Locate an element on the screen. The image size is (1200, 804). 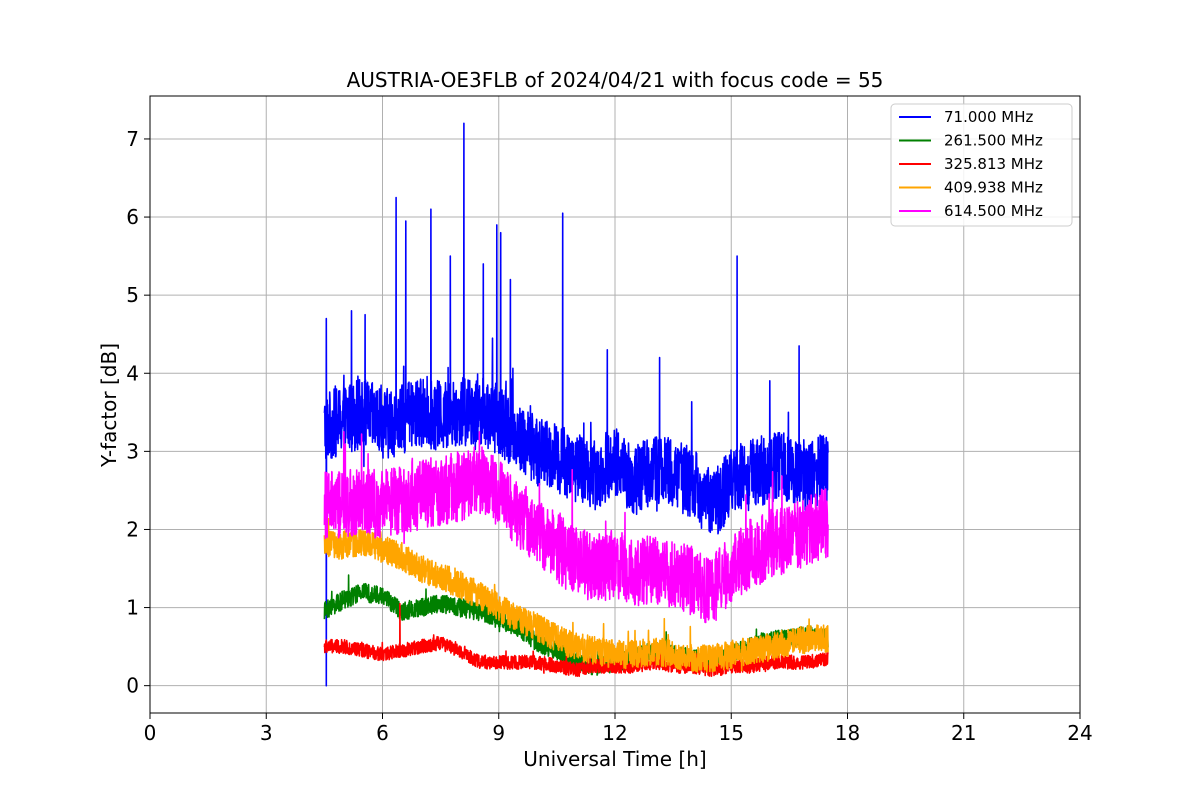
x-axis: 0 3 6 9 12 15 18 21 24 is located at coordinates (618, 729).